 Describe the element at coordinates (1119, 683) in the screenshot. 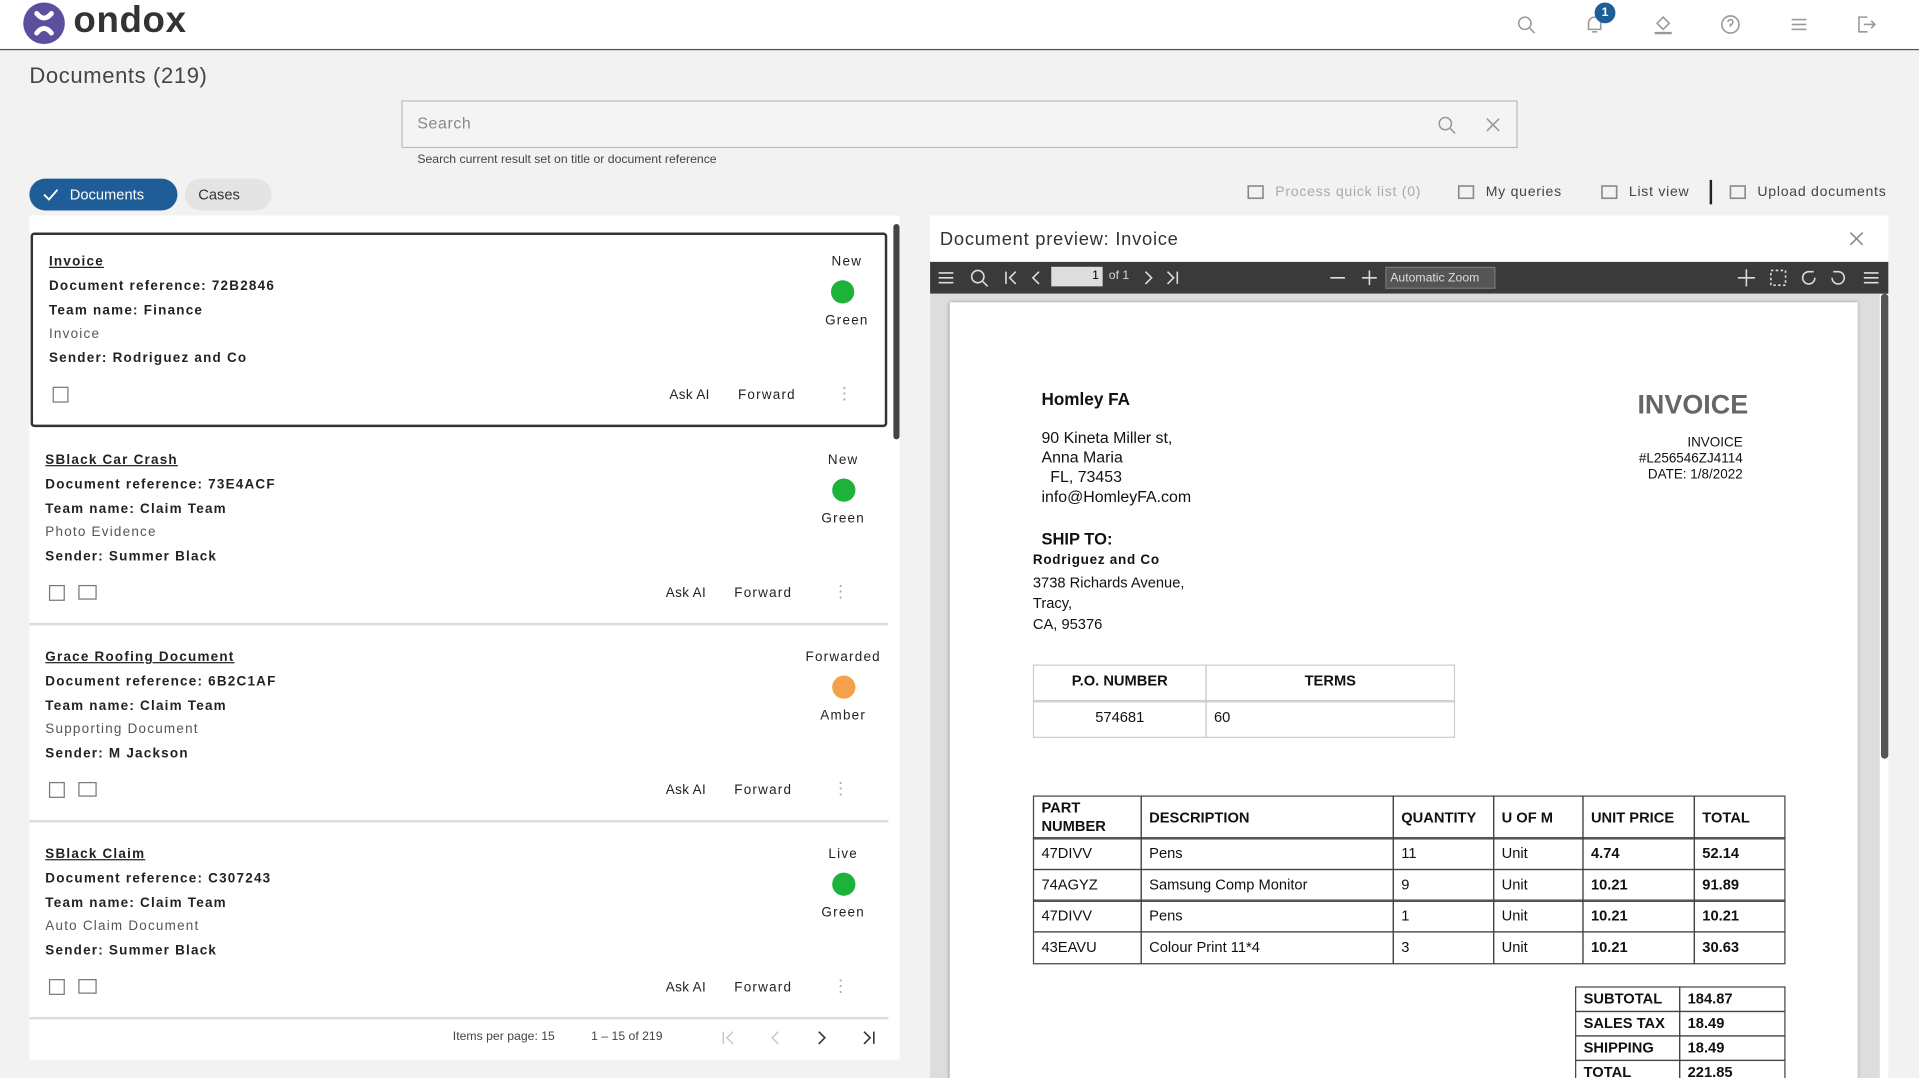

I see `po-header: P.O. NUMBER` at that location.